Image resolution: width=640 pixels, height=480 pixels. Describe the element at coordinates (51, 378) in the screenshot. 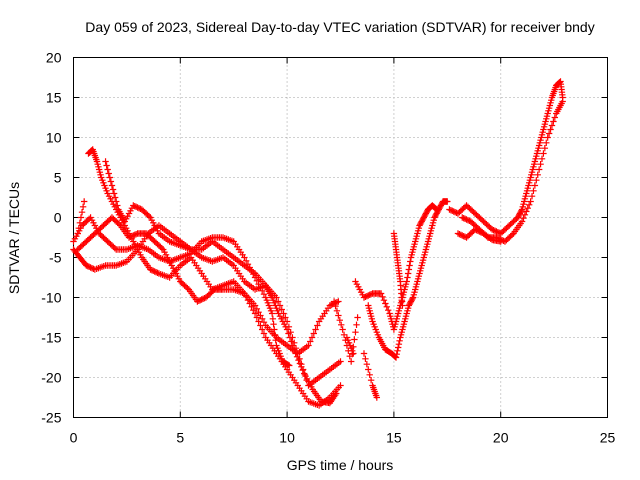

I see `y-tick-label: -20` at that location.